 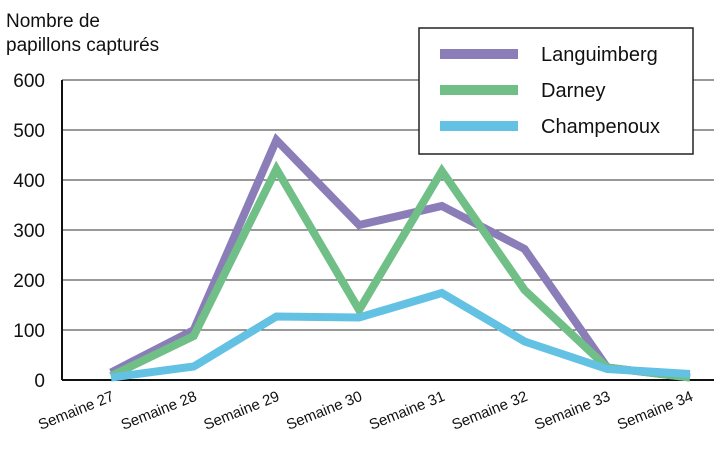 What do you see at coordinates (53, 21) in the screenshot?
I see `y-axis-title-line-1: Nombre de` at bounding box center [53, 21].